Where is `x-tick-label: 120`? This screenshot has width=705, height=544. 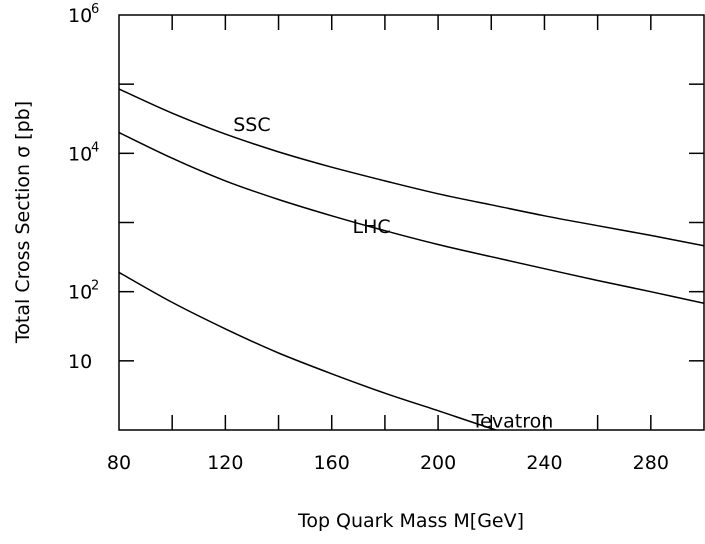 x-tick-label: 120 is located at coordinates (225, 463).